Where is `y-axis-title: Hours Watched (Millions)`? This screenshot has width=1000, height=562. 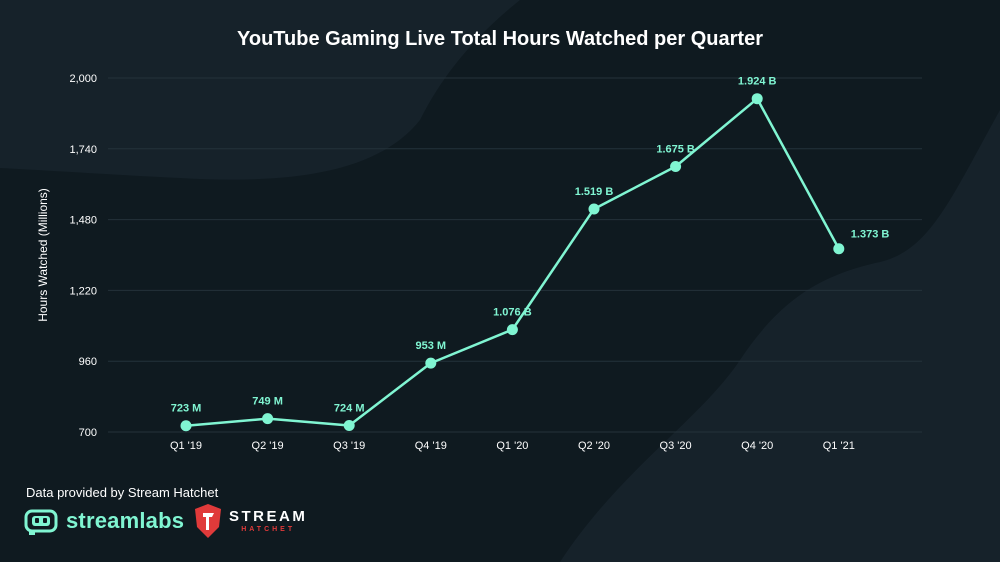
y-axis-title: Hours Watched (Millions) is located at coordinates (43, 255).